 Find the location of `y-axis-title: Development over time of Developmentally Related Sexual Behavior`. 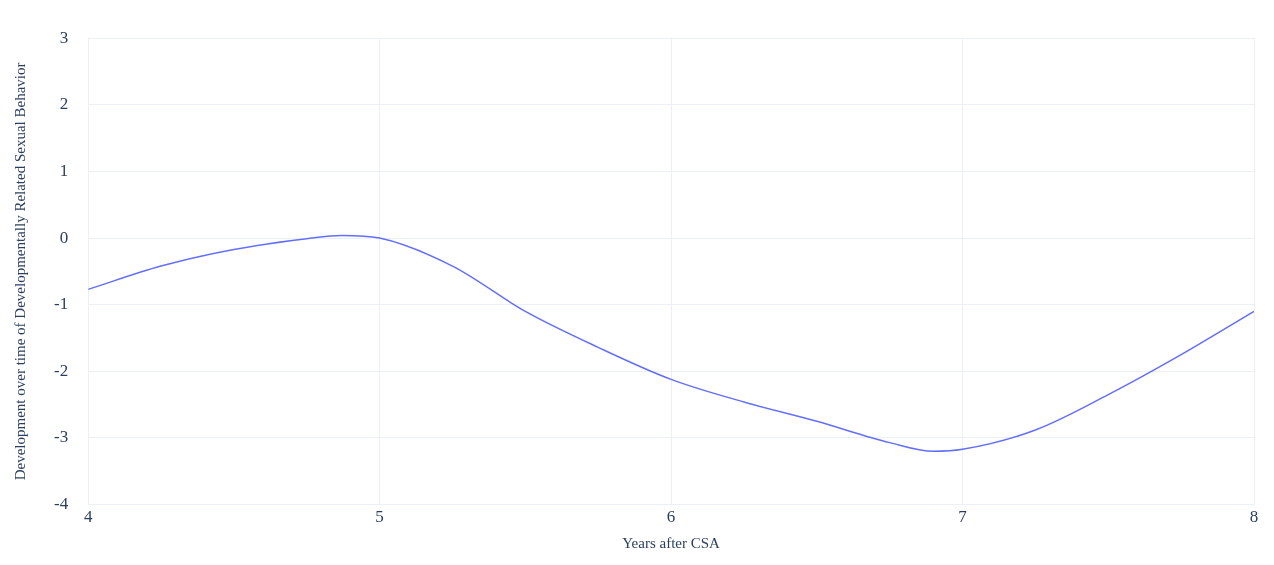

y-axis-title: Development over time of Developmentally Related Sexual Behavior is located at coordinates (19, 271).